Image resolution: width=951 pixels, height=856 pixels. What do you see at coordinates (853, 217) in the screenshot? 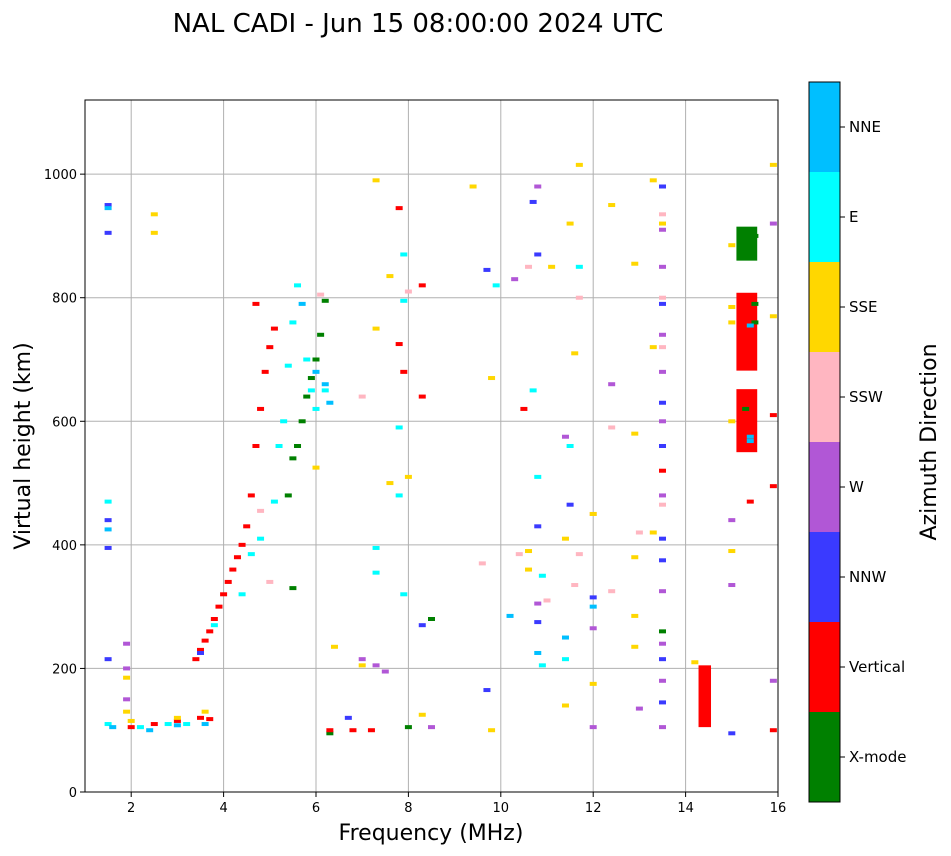
I see `colorbar-label-e: E` at bounding box center [853, 217].